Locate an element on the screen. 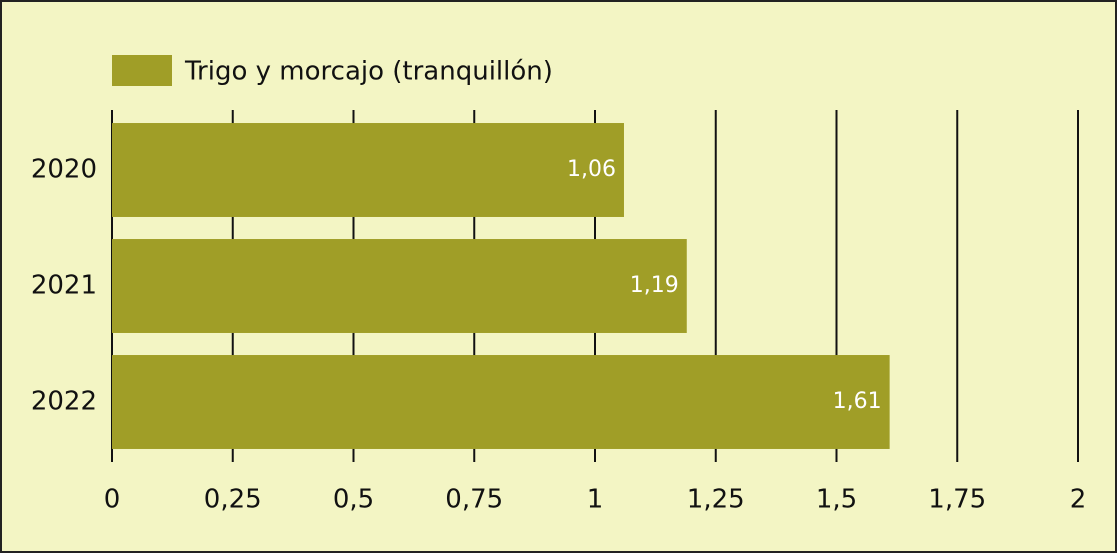  x-tick-label: 1,75 is located at coordinates (957, 500).